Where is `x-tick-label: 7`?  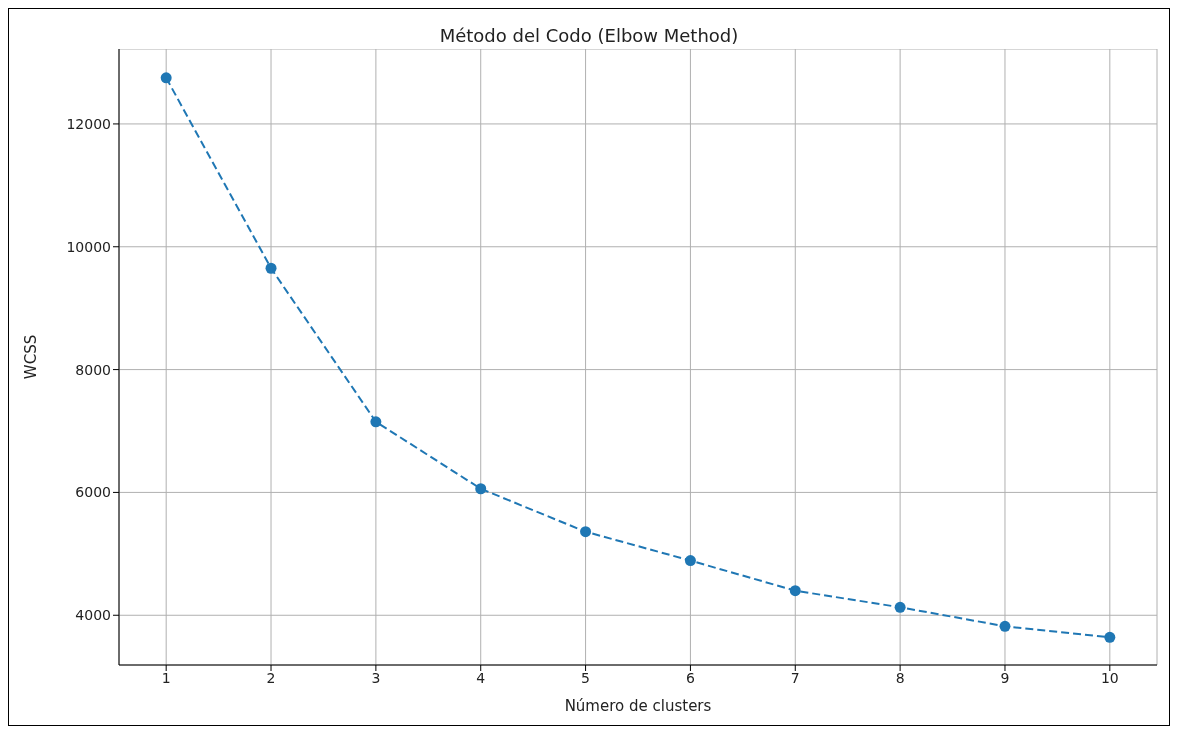 x-tick-label: 7 is located at coordinates (795, 677).